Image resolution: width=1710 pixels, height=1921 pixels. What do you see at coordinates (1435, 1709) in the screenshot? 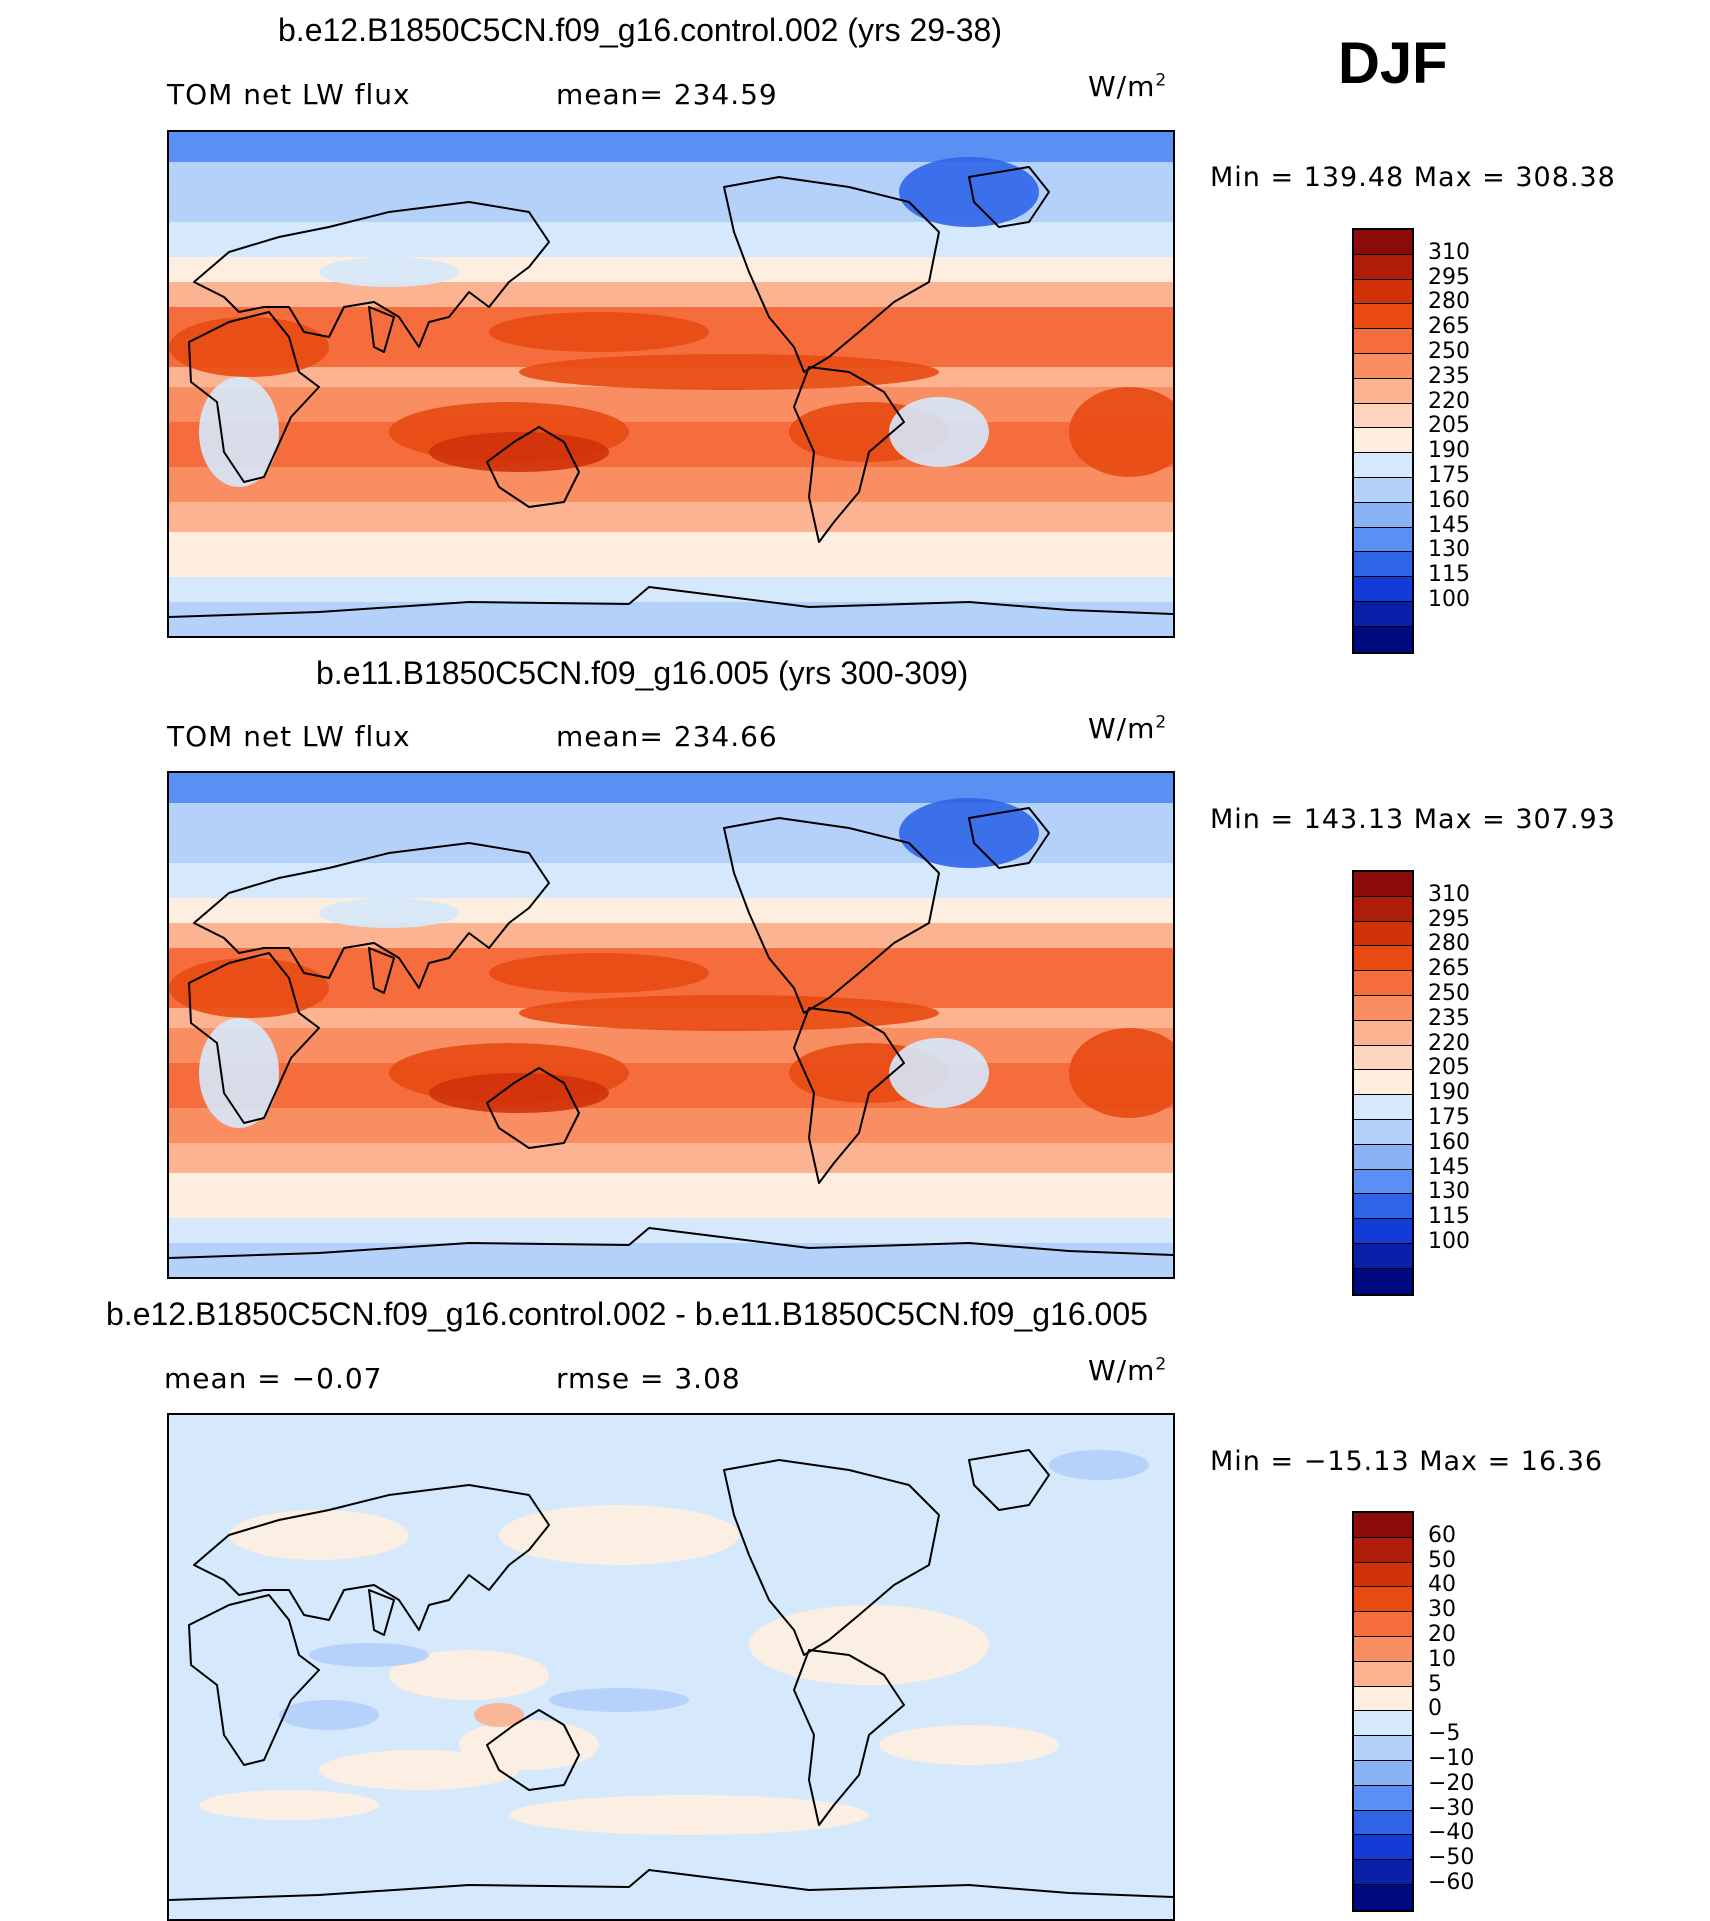
I see `colorbar-tick-label: 0` at bounding box center [1435, 1709].